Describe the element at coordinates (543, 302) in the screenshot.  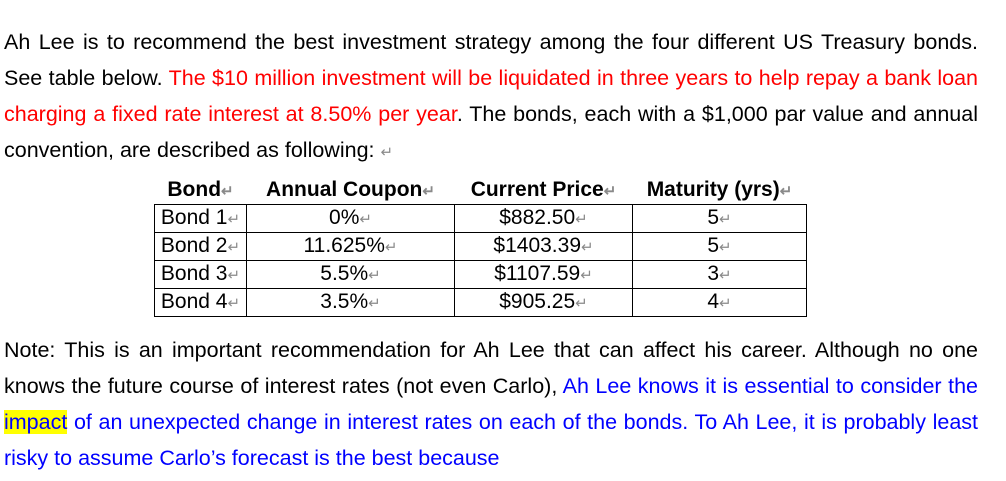
I see `table-cell: $905.25↵` at that location.